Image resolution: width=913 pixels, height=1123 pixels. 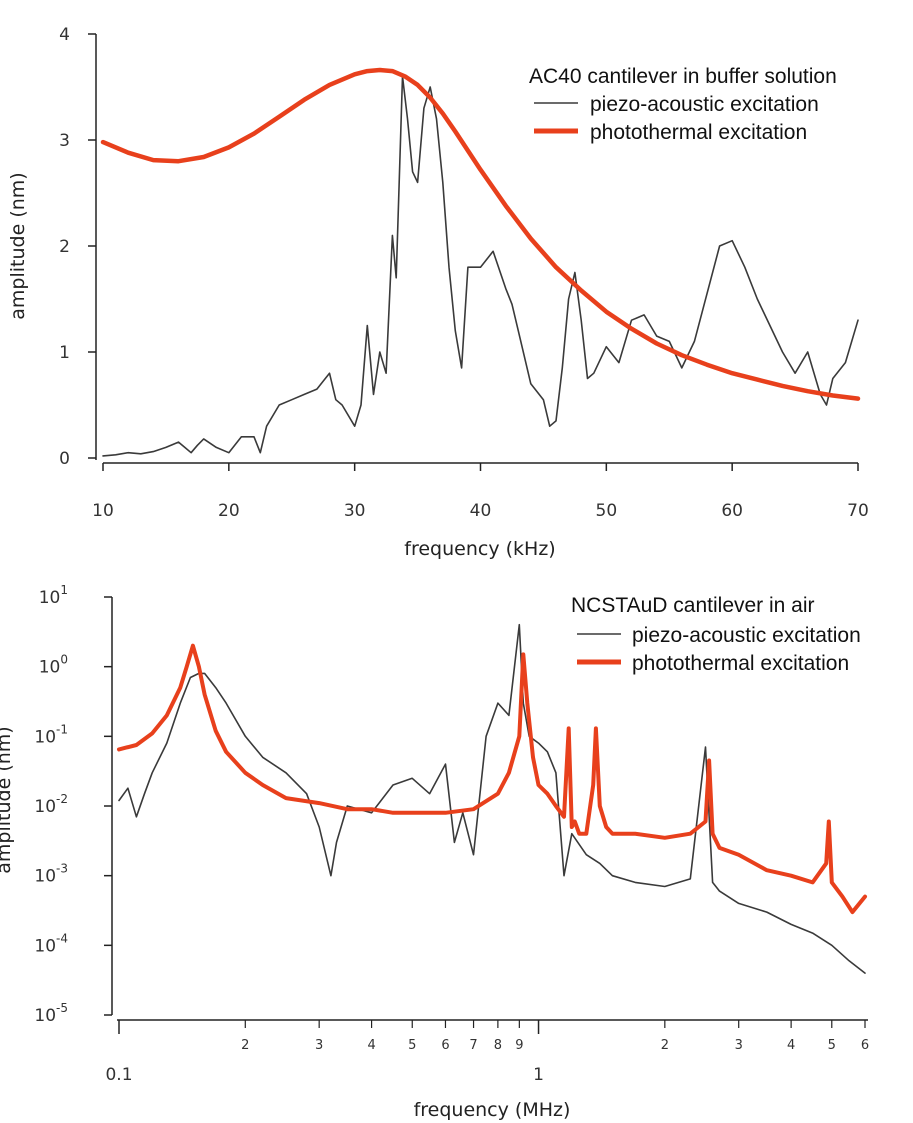 I want to click on bottom-y-tick-label: 10⁻⁵, so click(x=51, y=1013).